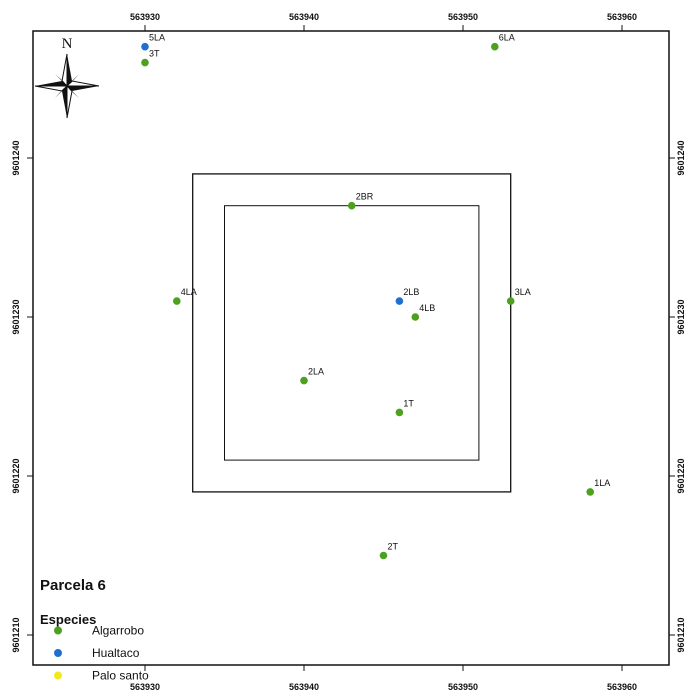  I want to click on tree-label: 3LA, so click(523, 292).